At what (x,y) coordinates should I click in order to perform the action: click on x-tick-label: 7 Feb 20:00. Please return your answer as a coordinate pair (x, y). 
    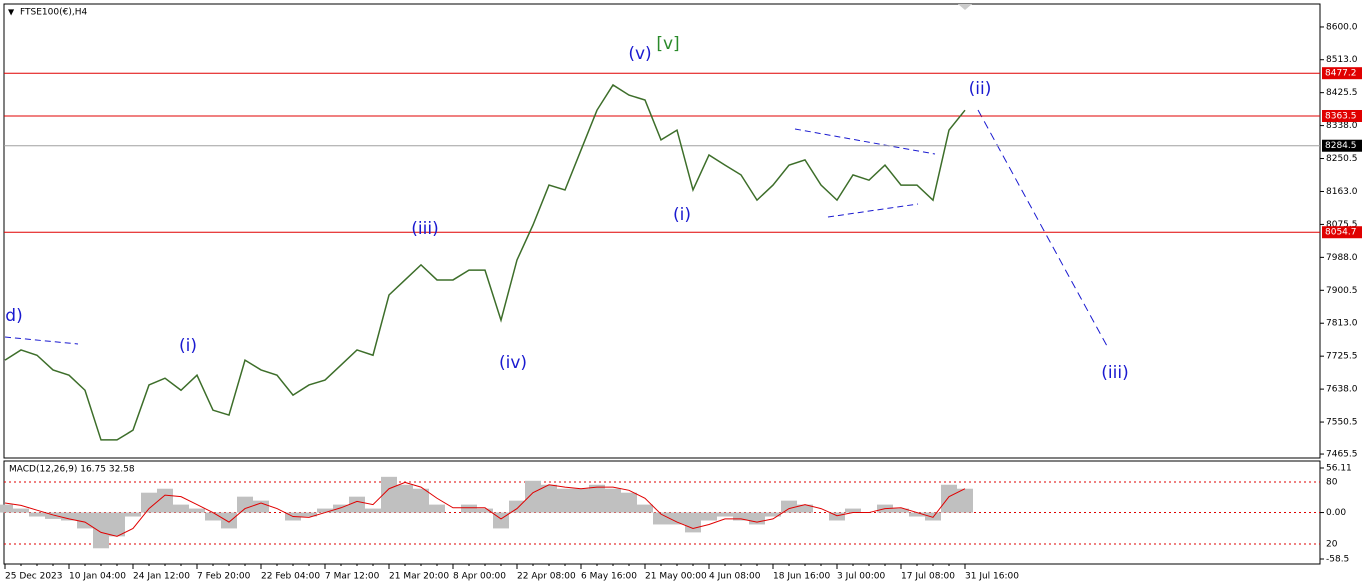
    Looking at the image, I should click on (224, 577).